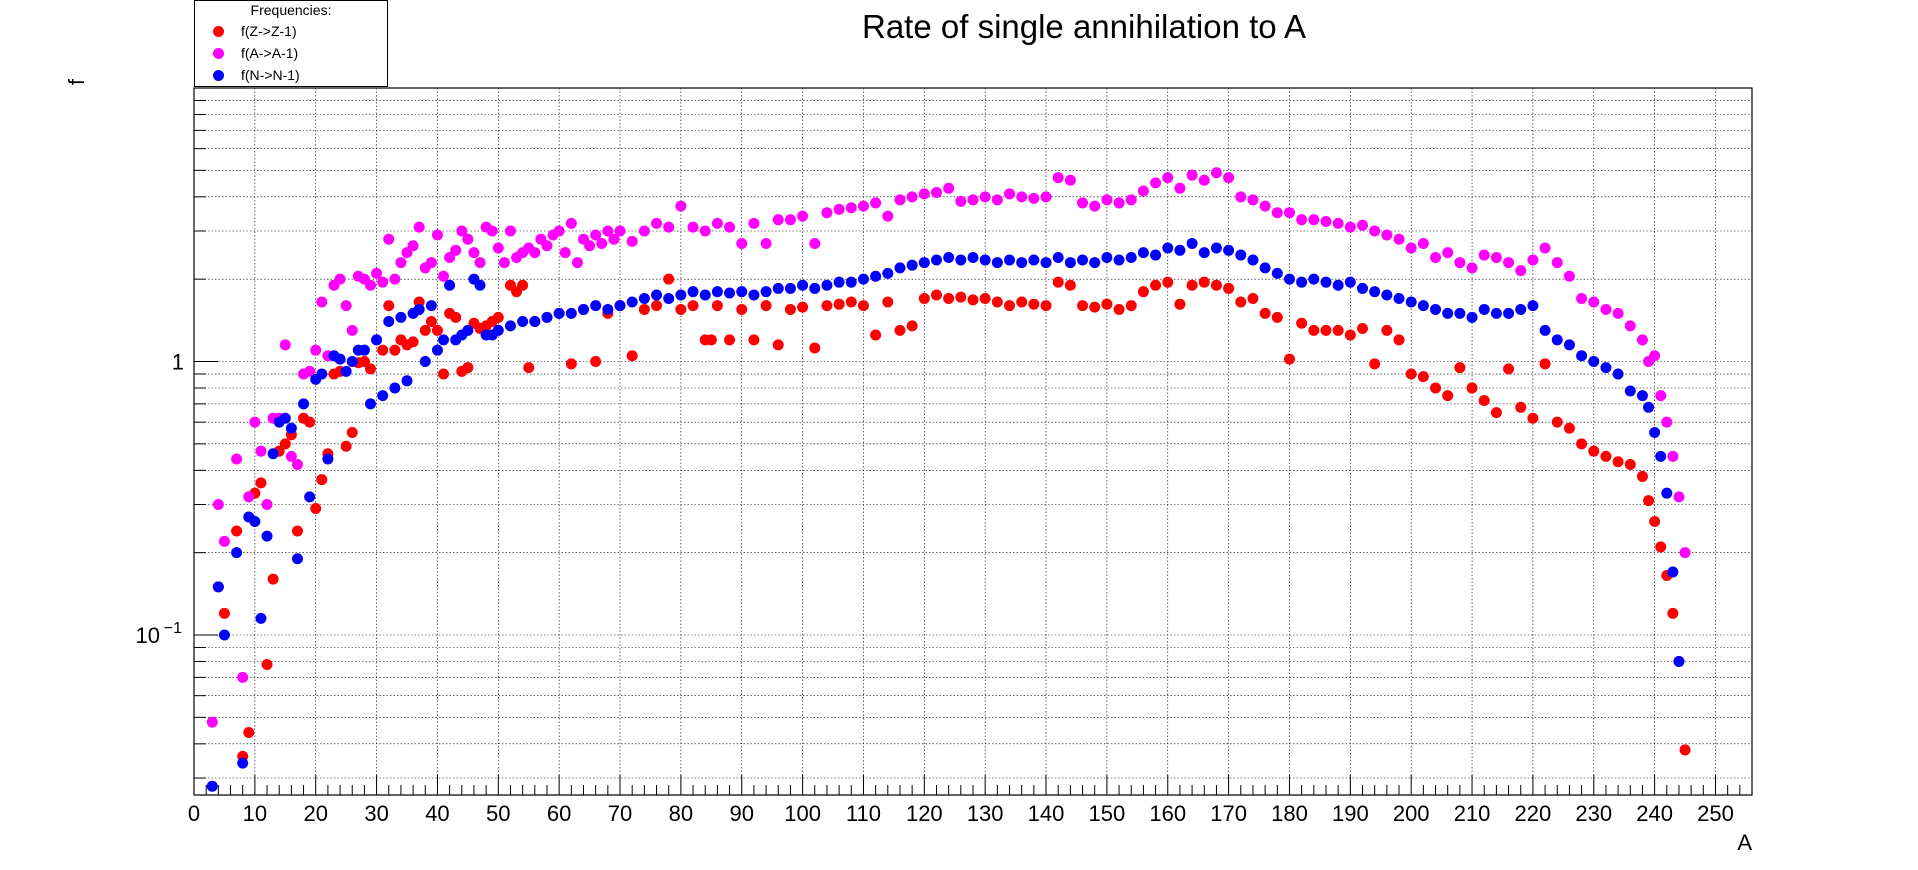  I want to click on legend-marker-n, so click(218, 75).